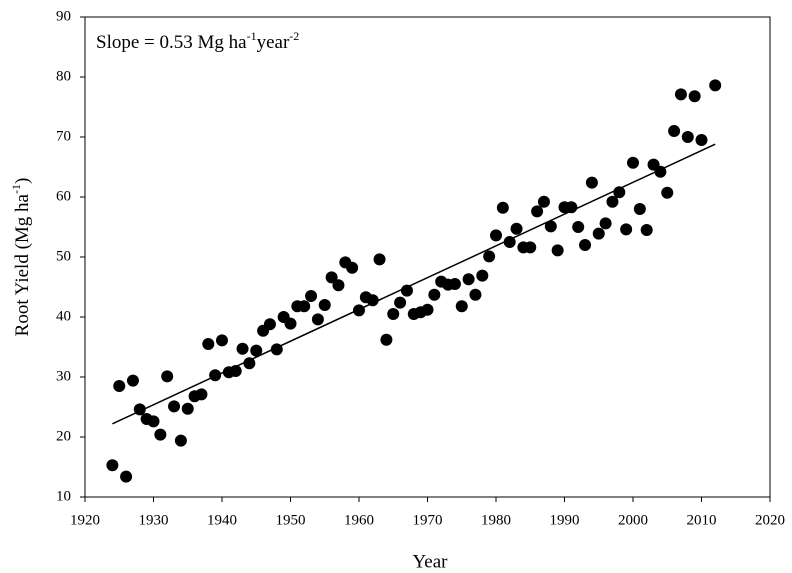  What do you see at coordinates (770, 520) in the screenshot?
I see `x-tick-label: 2020` at bounding box center [770, 520].